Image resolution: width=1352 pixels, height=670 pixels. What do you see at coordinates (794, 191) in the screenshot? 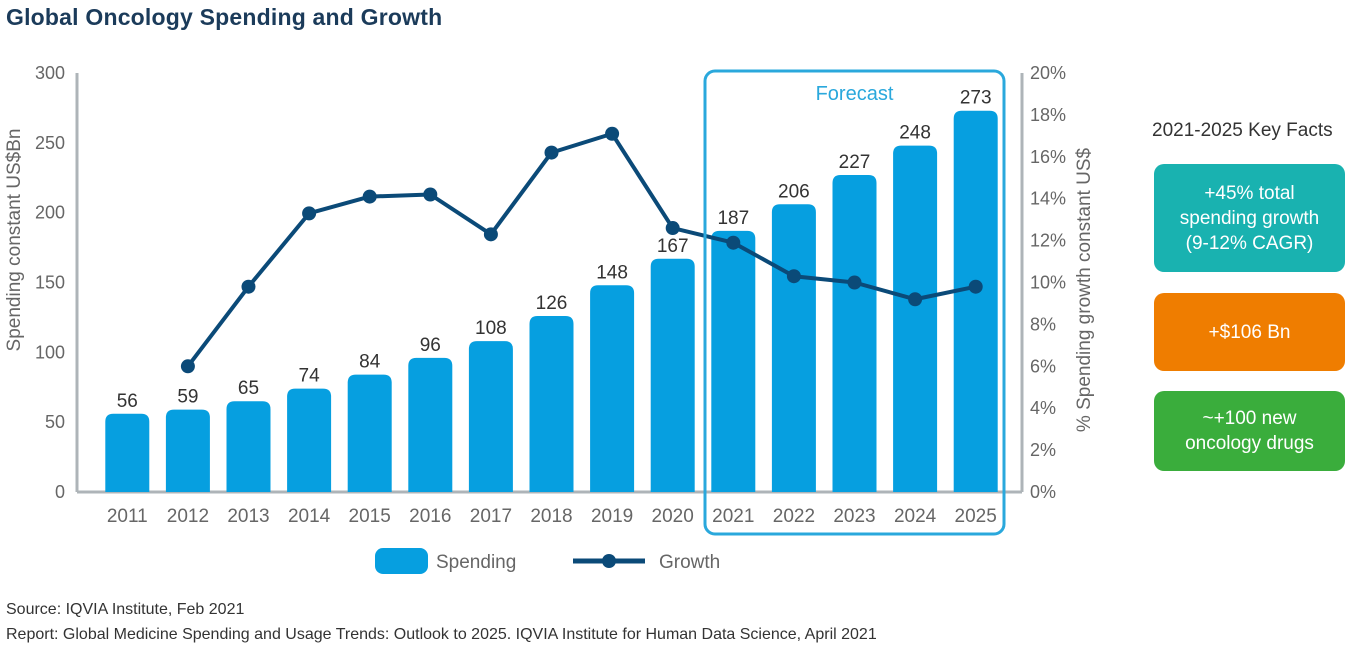
I see `bar-value-label: 206` at bounding box center [794, 191].